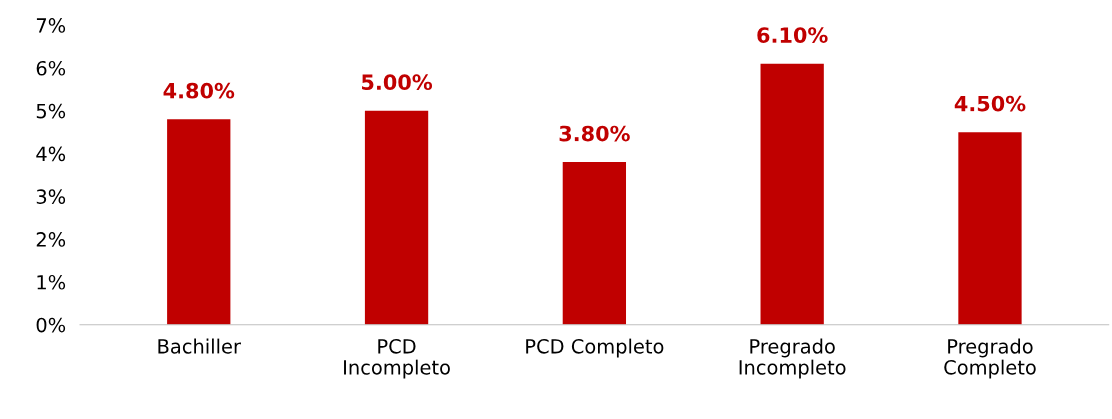 The height and width of the screenshot is (419, 1112). Describe the element at coordinates (397, 358) in the screenshot. I see `x-tick-label: PCD Incompleto` at that location.